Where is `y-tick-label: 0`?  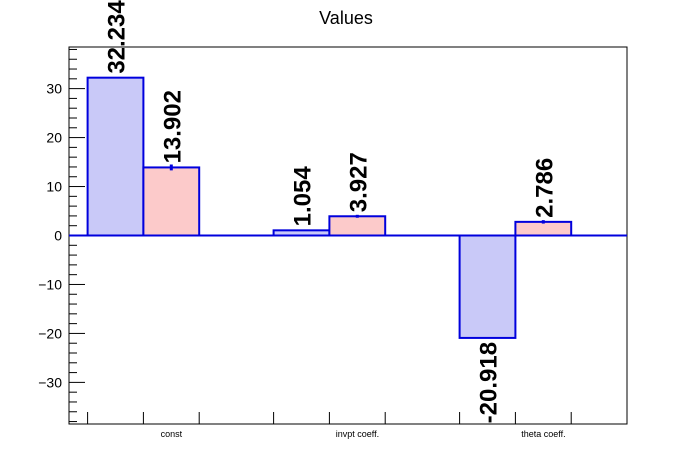 y-tick-label: 0 is located at coordinates (58, 236).